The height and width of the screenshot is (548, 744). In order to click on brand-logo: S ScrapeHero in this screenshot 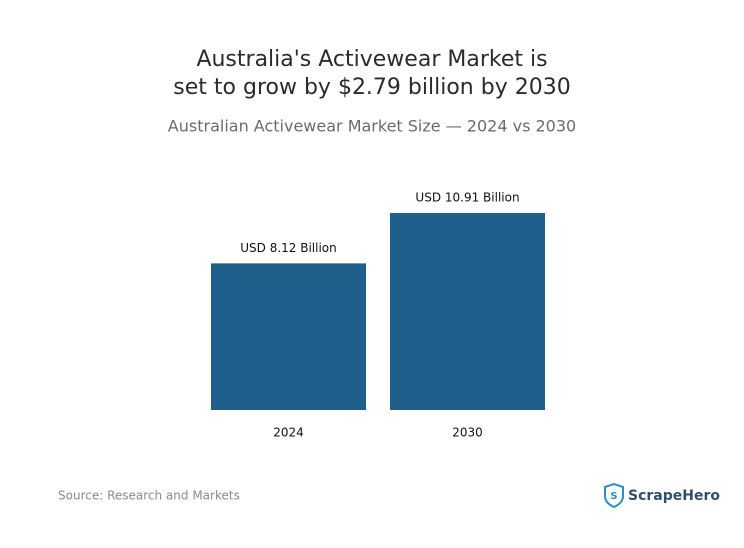, I will do `click(662, 495)`.